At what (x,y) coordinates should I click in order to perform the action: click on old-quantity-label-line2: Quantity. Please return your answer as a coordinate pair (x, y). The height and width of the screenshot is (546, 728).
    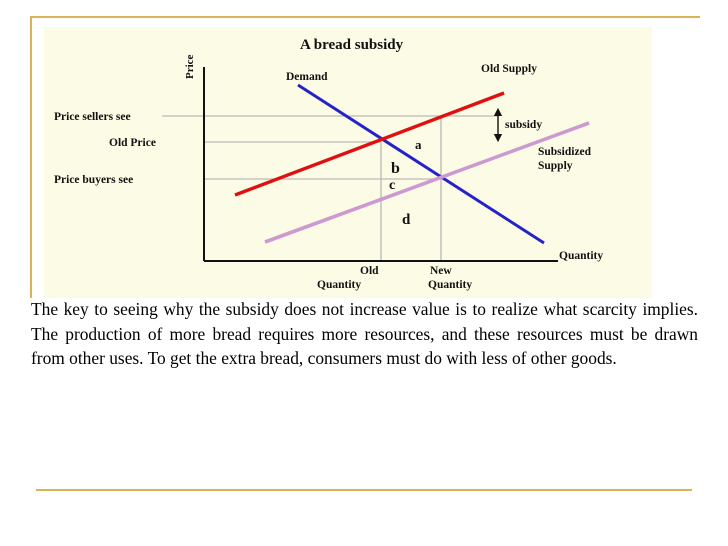
    Looking at the image, I should click on (339, 285).